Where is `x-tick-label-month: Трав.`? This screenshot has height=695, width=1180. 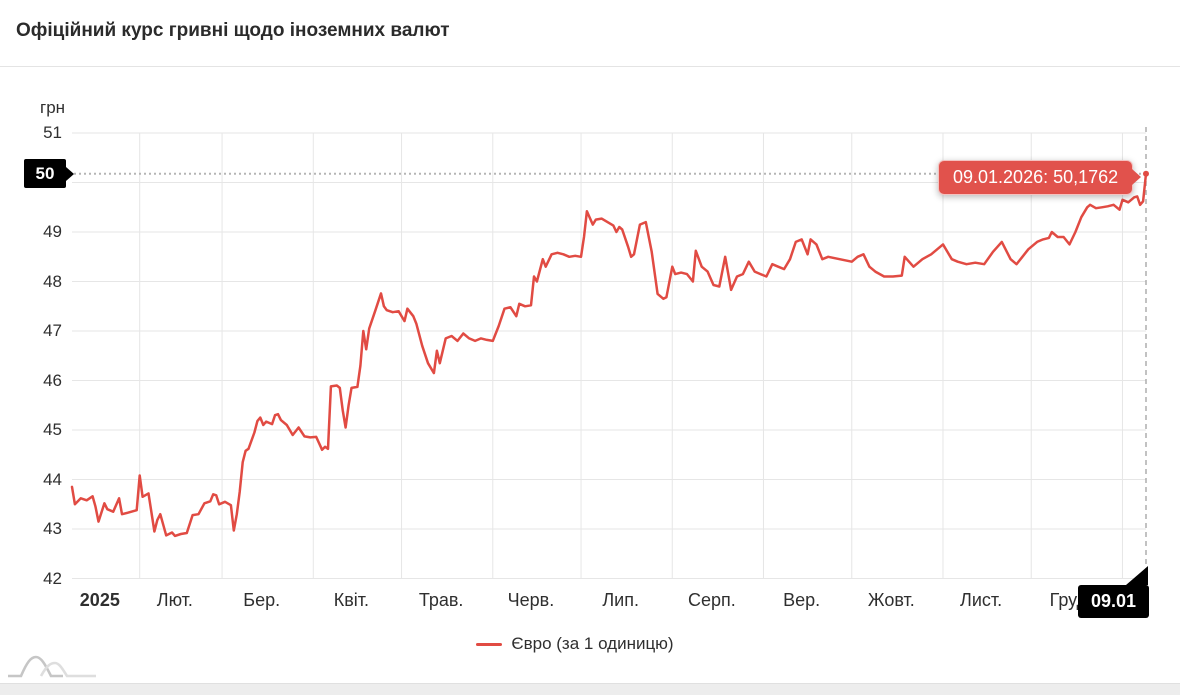
x-tick-label-month: Трав. is located at coordinates (441, 600).